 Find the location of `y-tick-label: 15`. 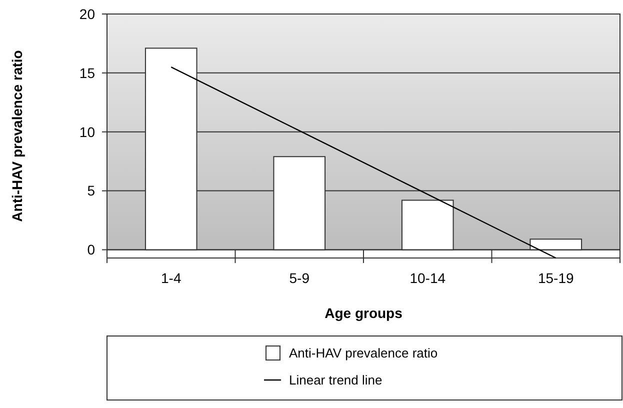

y-tick-label: 15 is located at coordinates (87, 72).